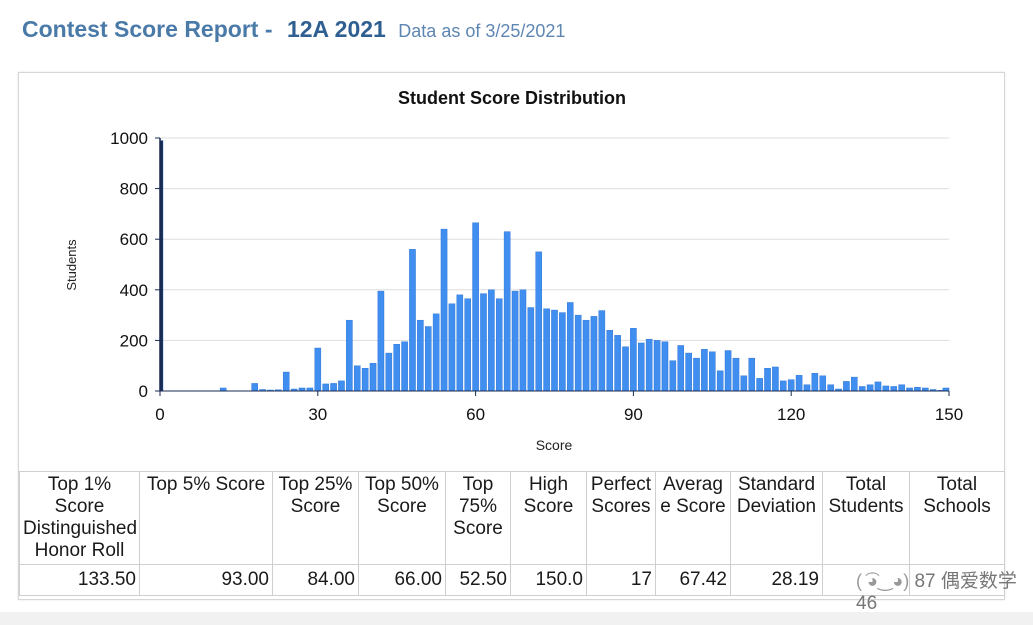 Image resolution: width=1033 pixels, height=625 pixels. What do you see at coordinates (621, 506) in the screenshot?
I see `stats-header-line: Scores` at bounding box center [621, 506].